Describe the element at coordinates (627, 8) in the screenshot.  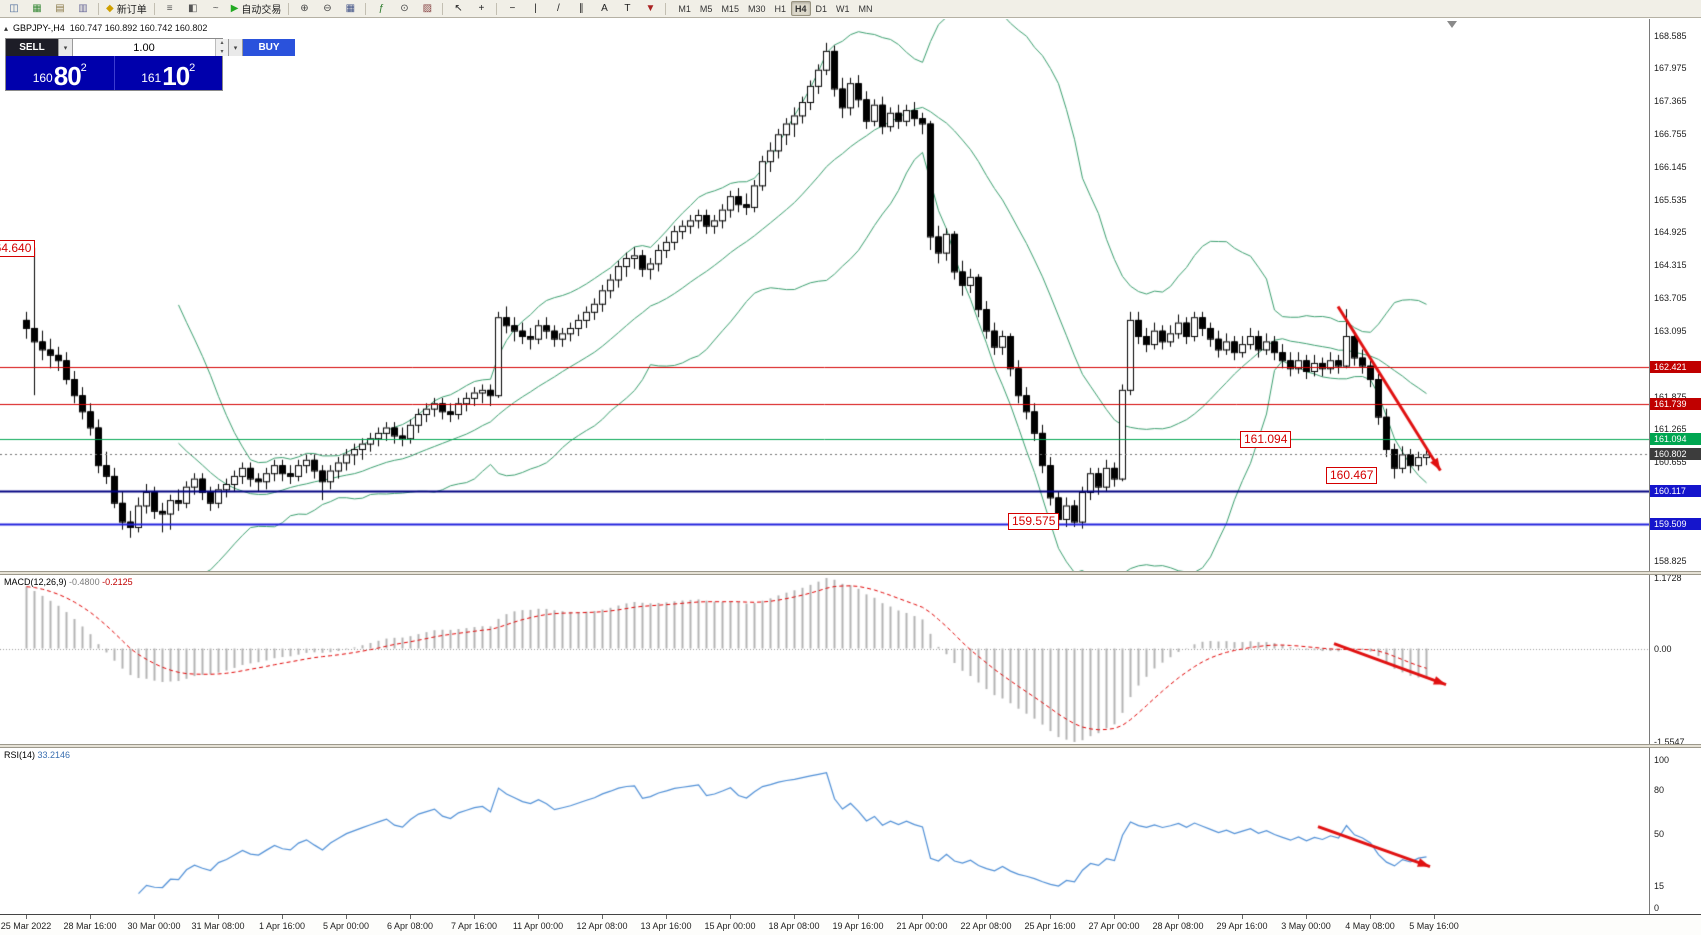
I see `text-label-button: T` at that location.